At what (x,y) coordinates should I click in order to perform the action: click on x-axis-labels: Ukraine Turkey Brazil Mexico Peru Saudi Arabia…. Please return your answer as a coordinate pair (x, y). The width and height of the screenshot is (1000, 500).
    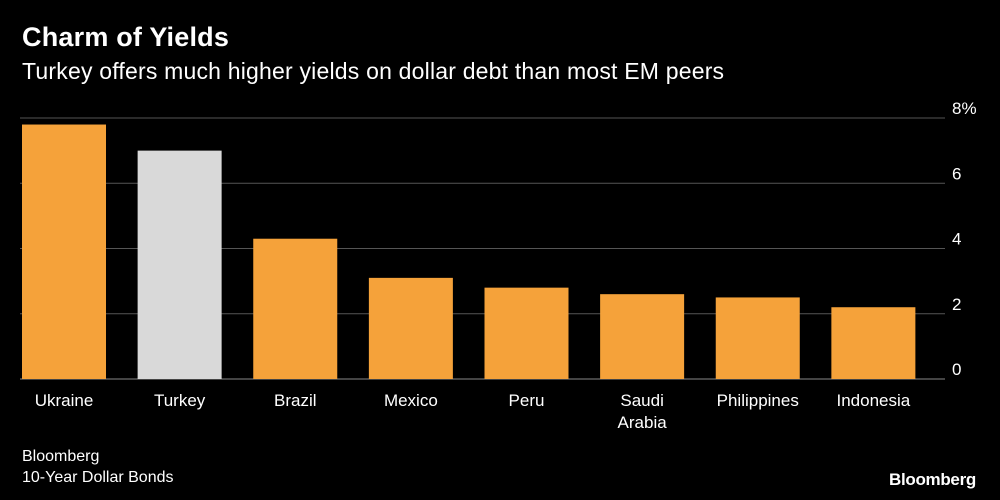
    Looking at the image, I should click on (473, 411).